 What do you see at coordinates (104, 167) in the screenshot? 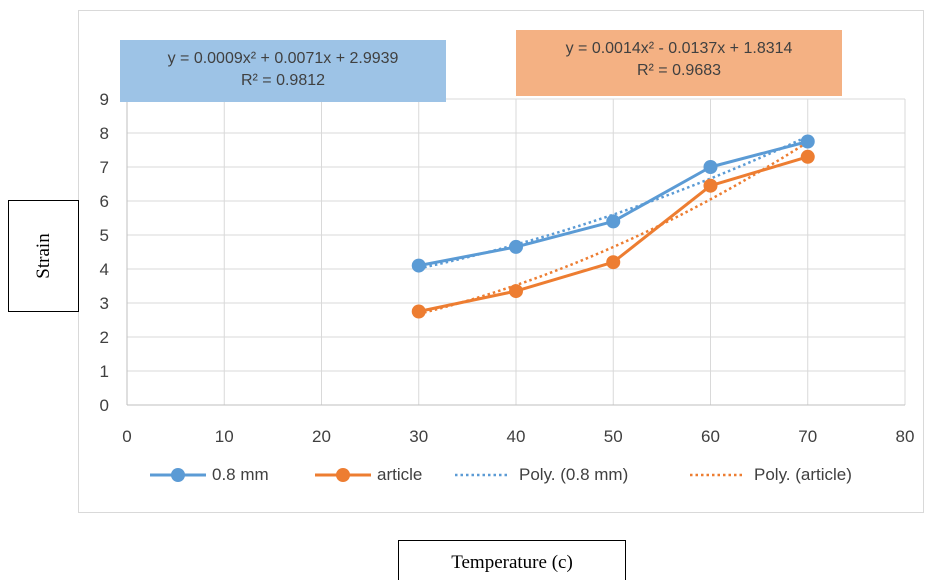
I see `y-tick-label: 7` at bounding box center [104, 167].